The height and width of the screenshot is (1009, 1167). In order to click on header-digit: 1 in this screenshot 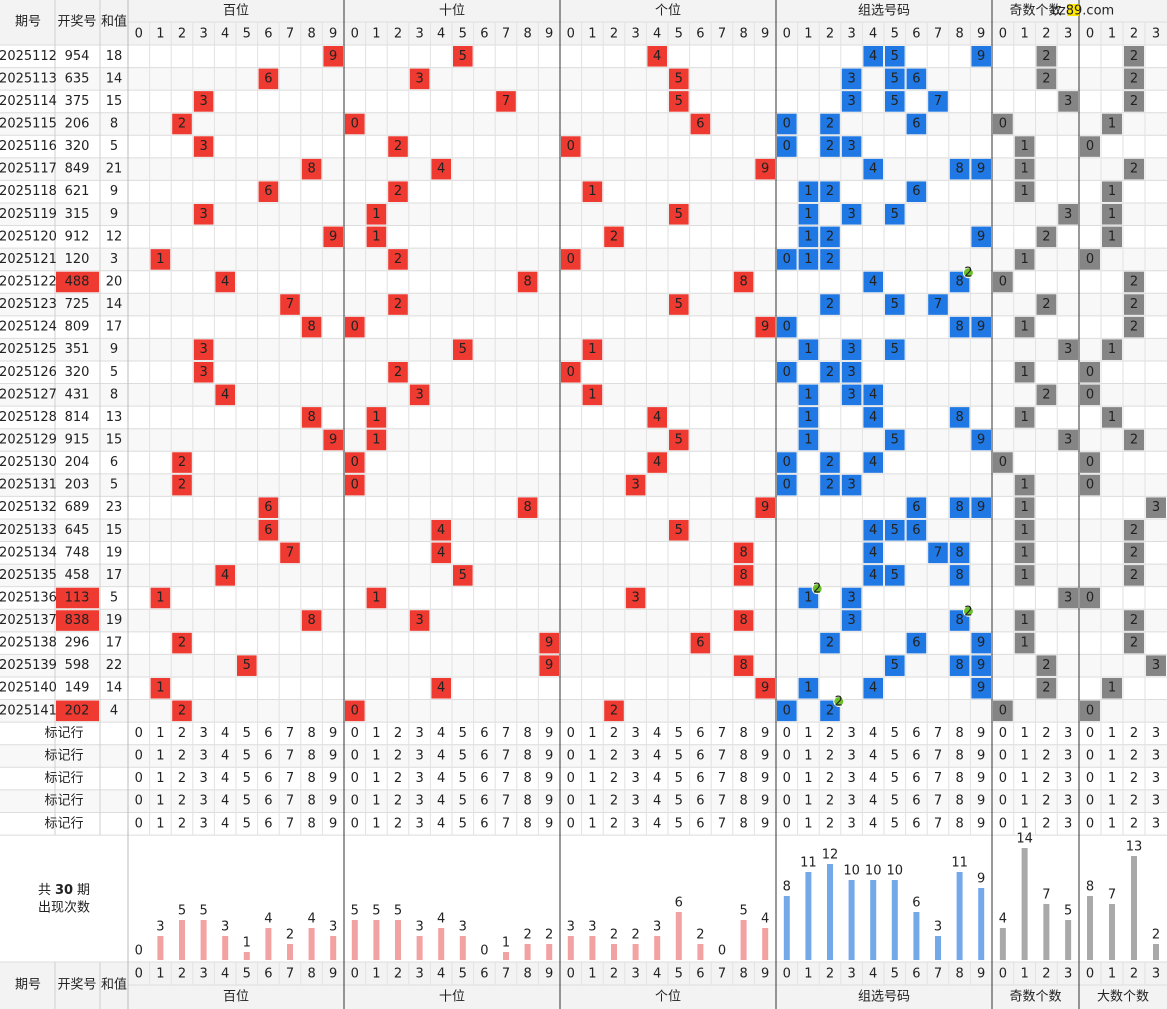, I will do `click(1112, 34)`.